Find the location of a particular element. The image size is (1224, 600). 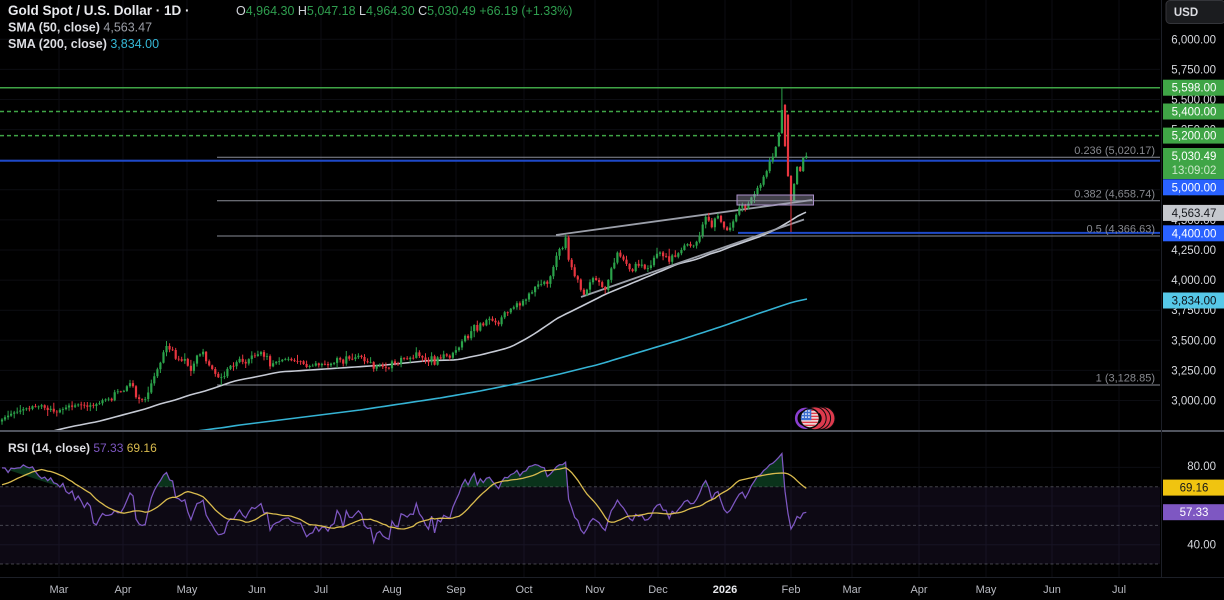

svg-text: Sep is located at coordinates (456, 590).